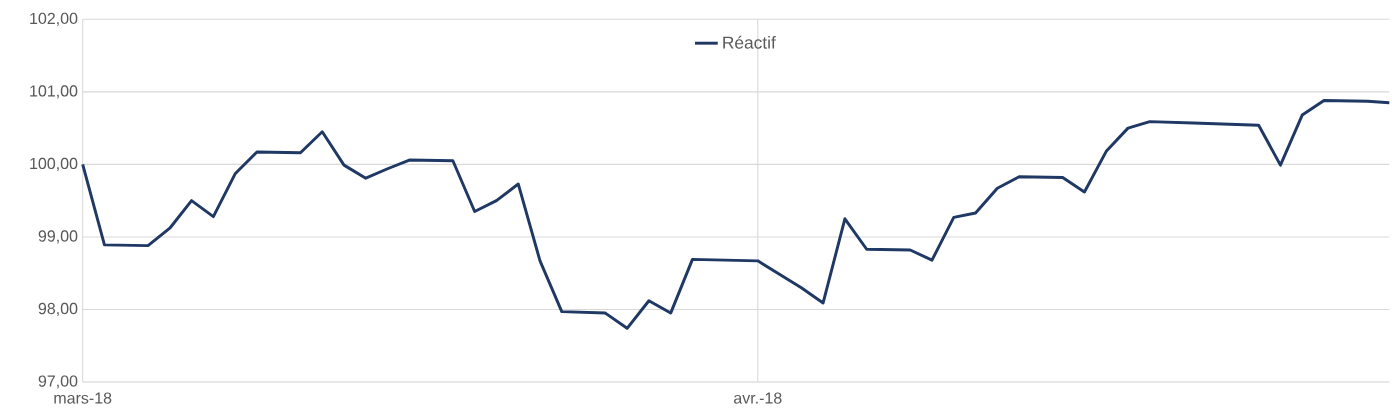  What do you see at coordinates (58, 382) in the screenshot?
I see `y-tick-label: 97,00` at bounding box center [58, 382].